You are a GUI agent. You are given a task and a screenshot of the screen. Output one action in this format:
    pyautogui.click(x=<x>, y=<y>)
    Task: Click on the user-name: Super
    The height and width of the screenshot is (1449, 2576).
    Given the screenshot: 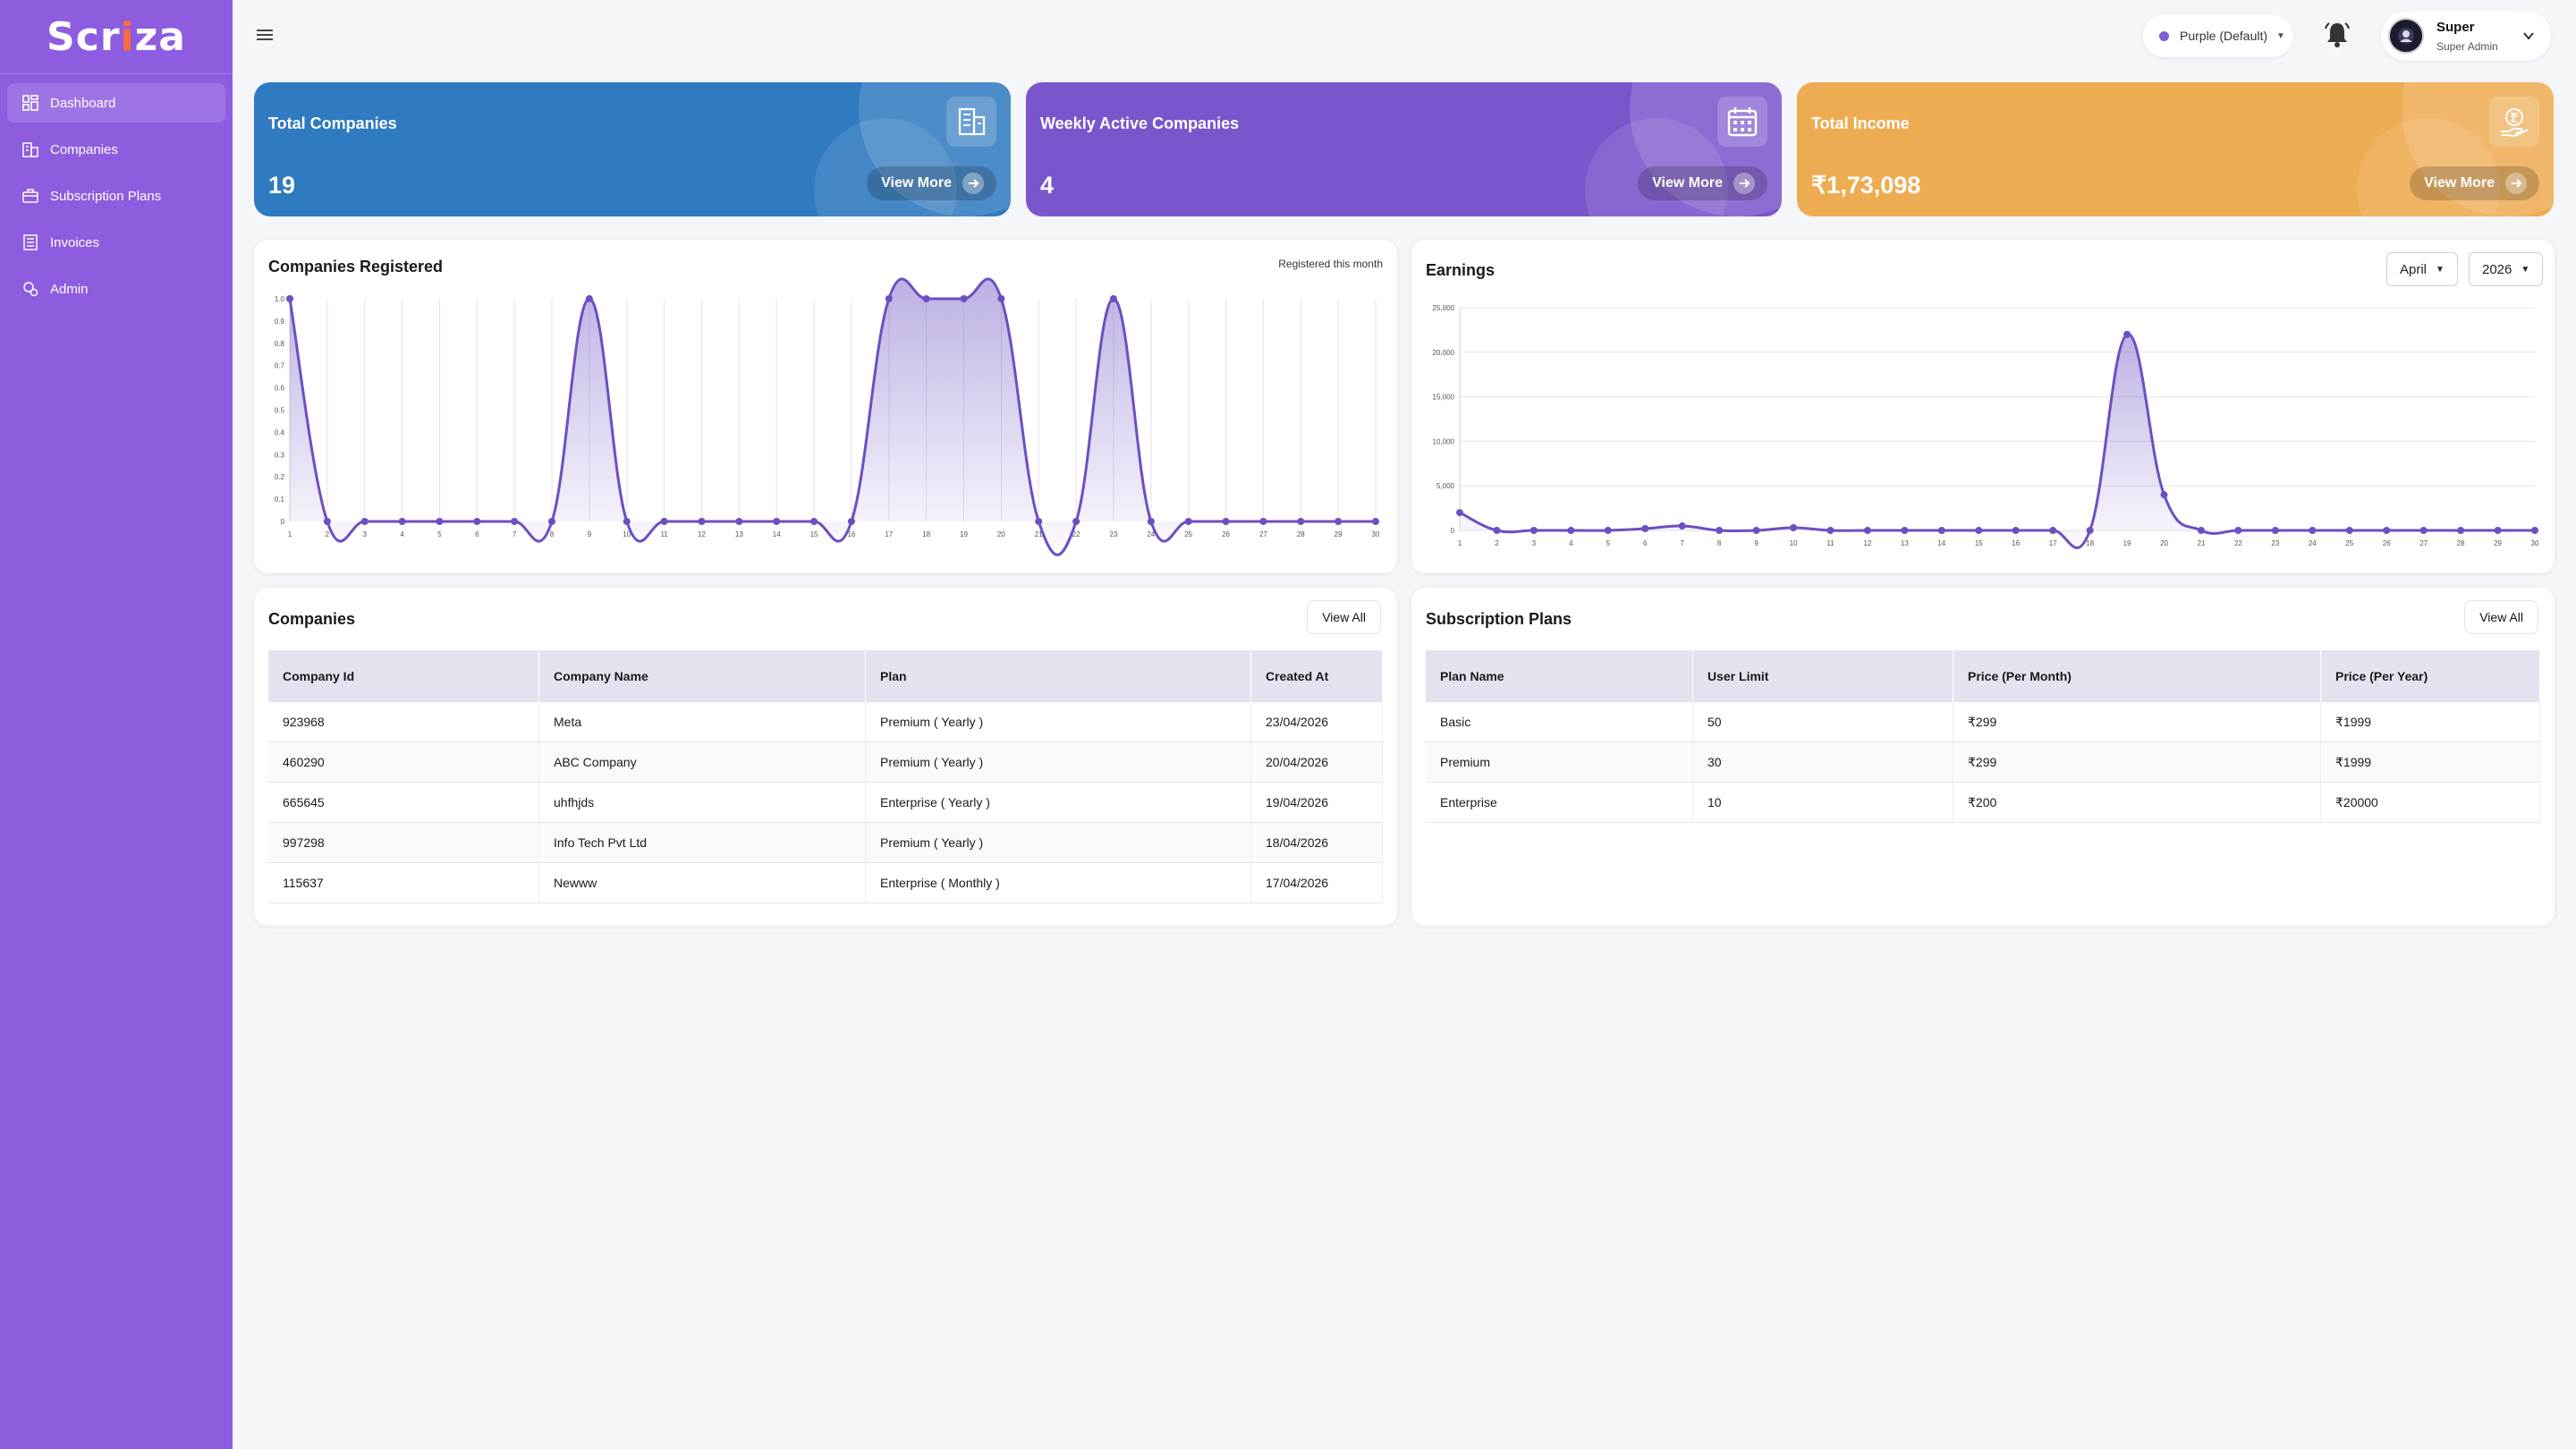 What is the action you would take?
    pyautogui.click(x=2455, y=27)
    